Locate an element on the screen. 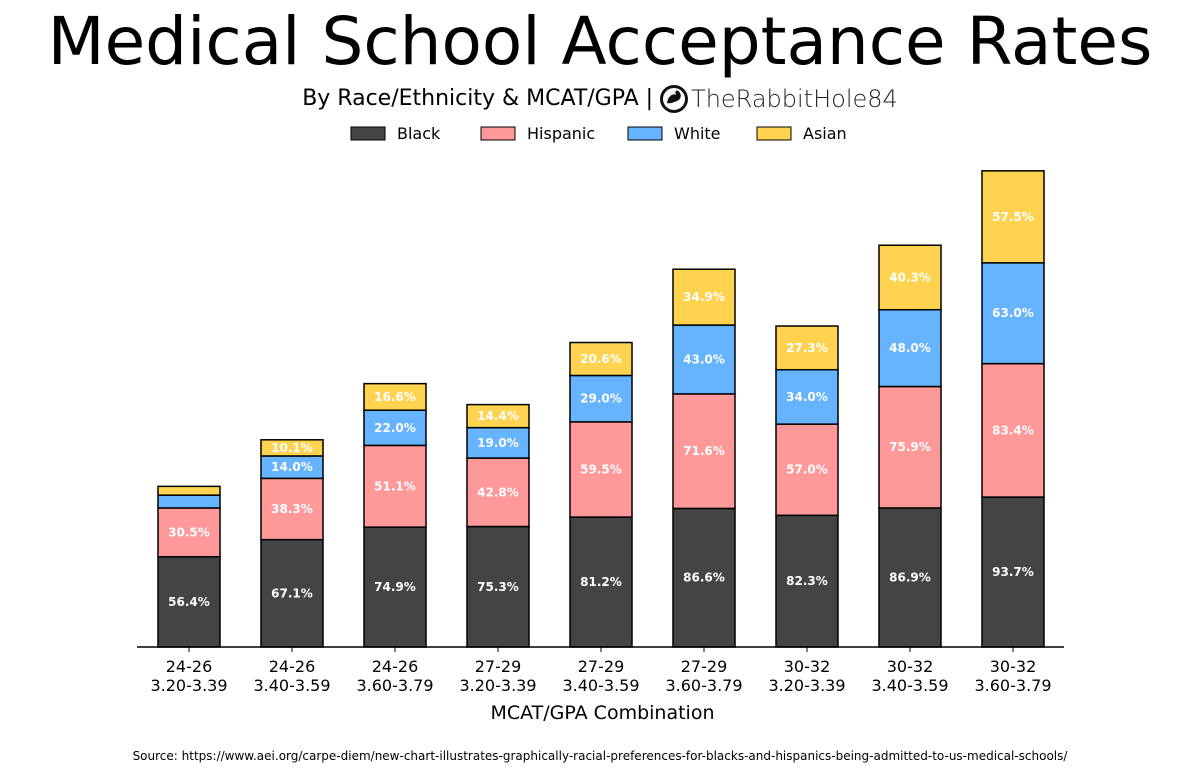  data-label-asian-7: 27.3% is located at coordinates (807, 348).